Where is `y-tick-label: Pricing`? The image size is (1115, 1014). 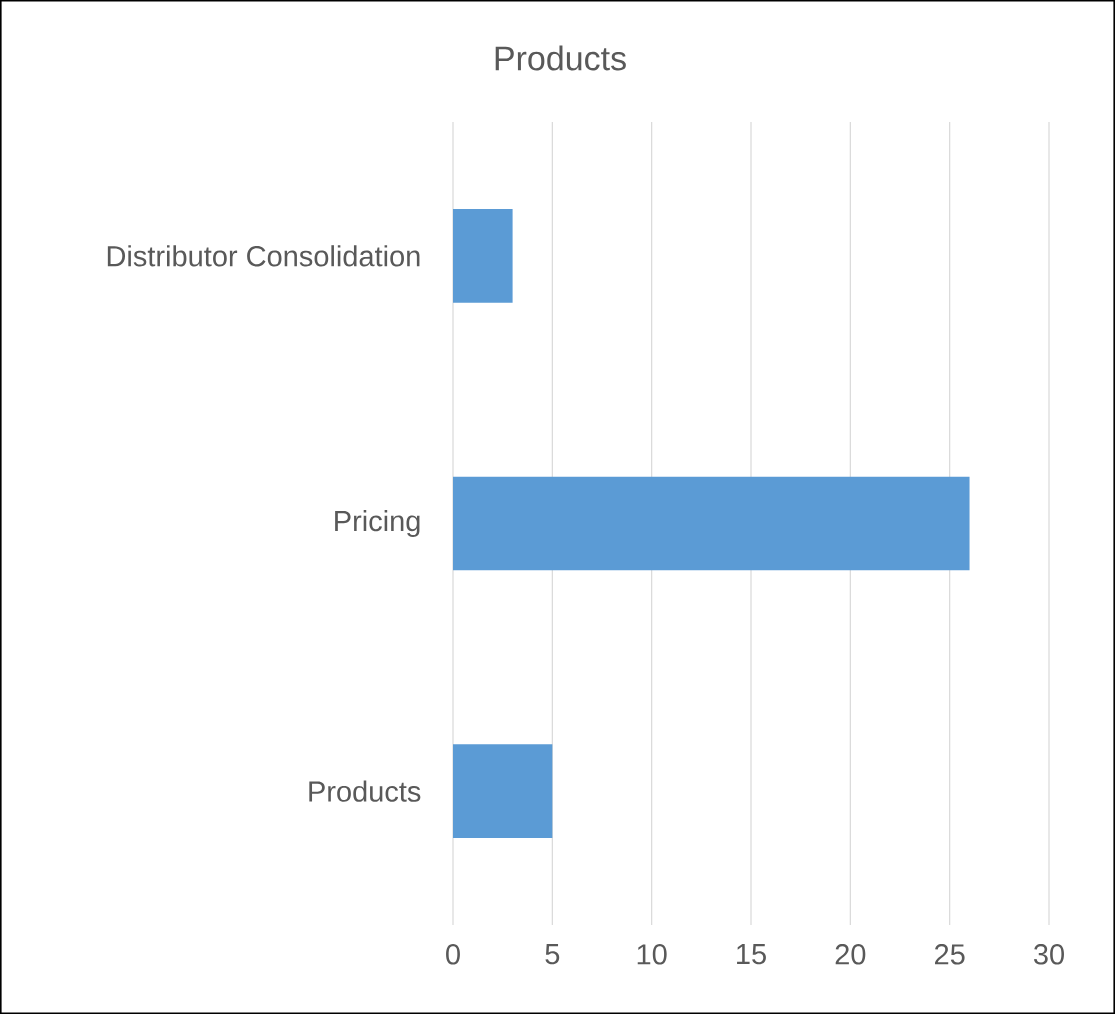 y-tick-label: Pricing is located at coordinates (377, 523).